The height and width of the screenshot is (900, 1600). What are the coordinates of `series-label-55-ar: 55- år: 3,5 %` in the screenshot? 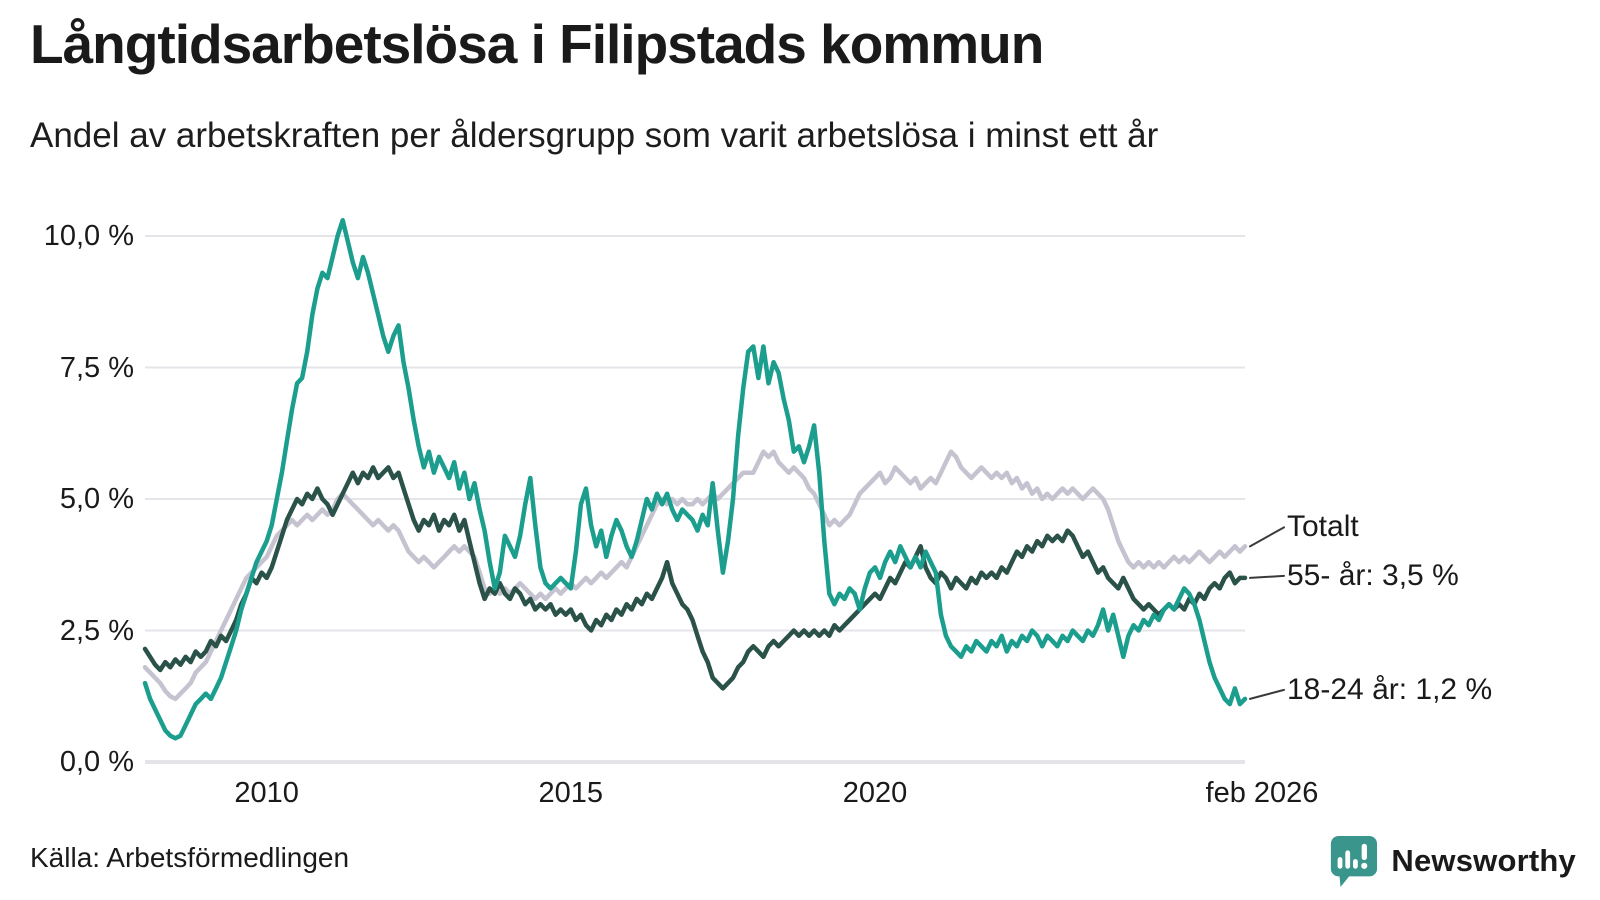 It's located at (1373, 575).